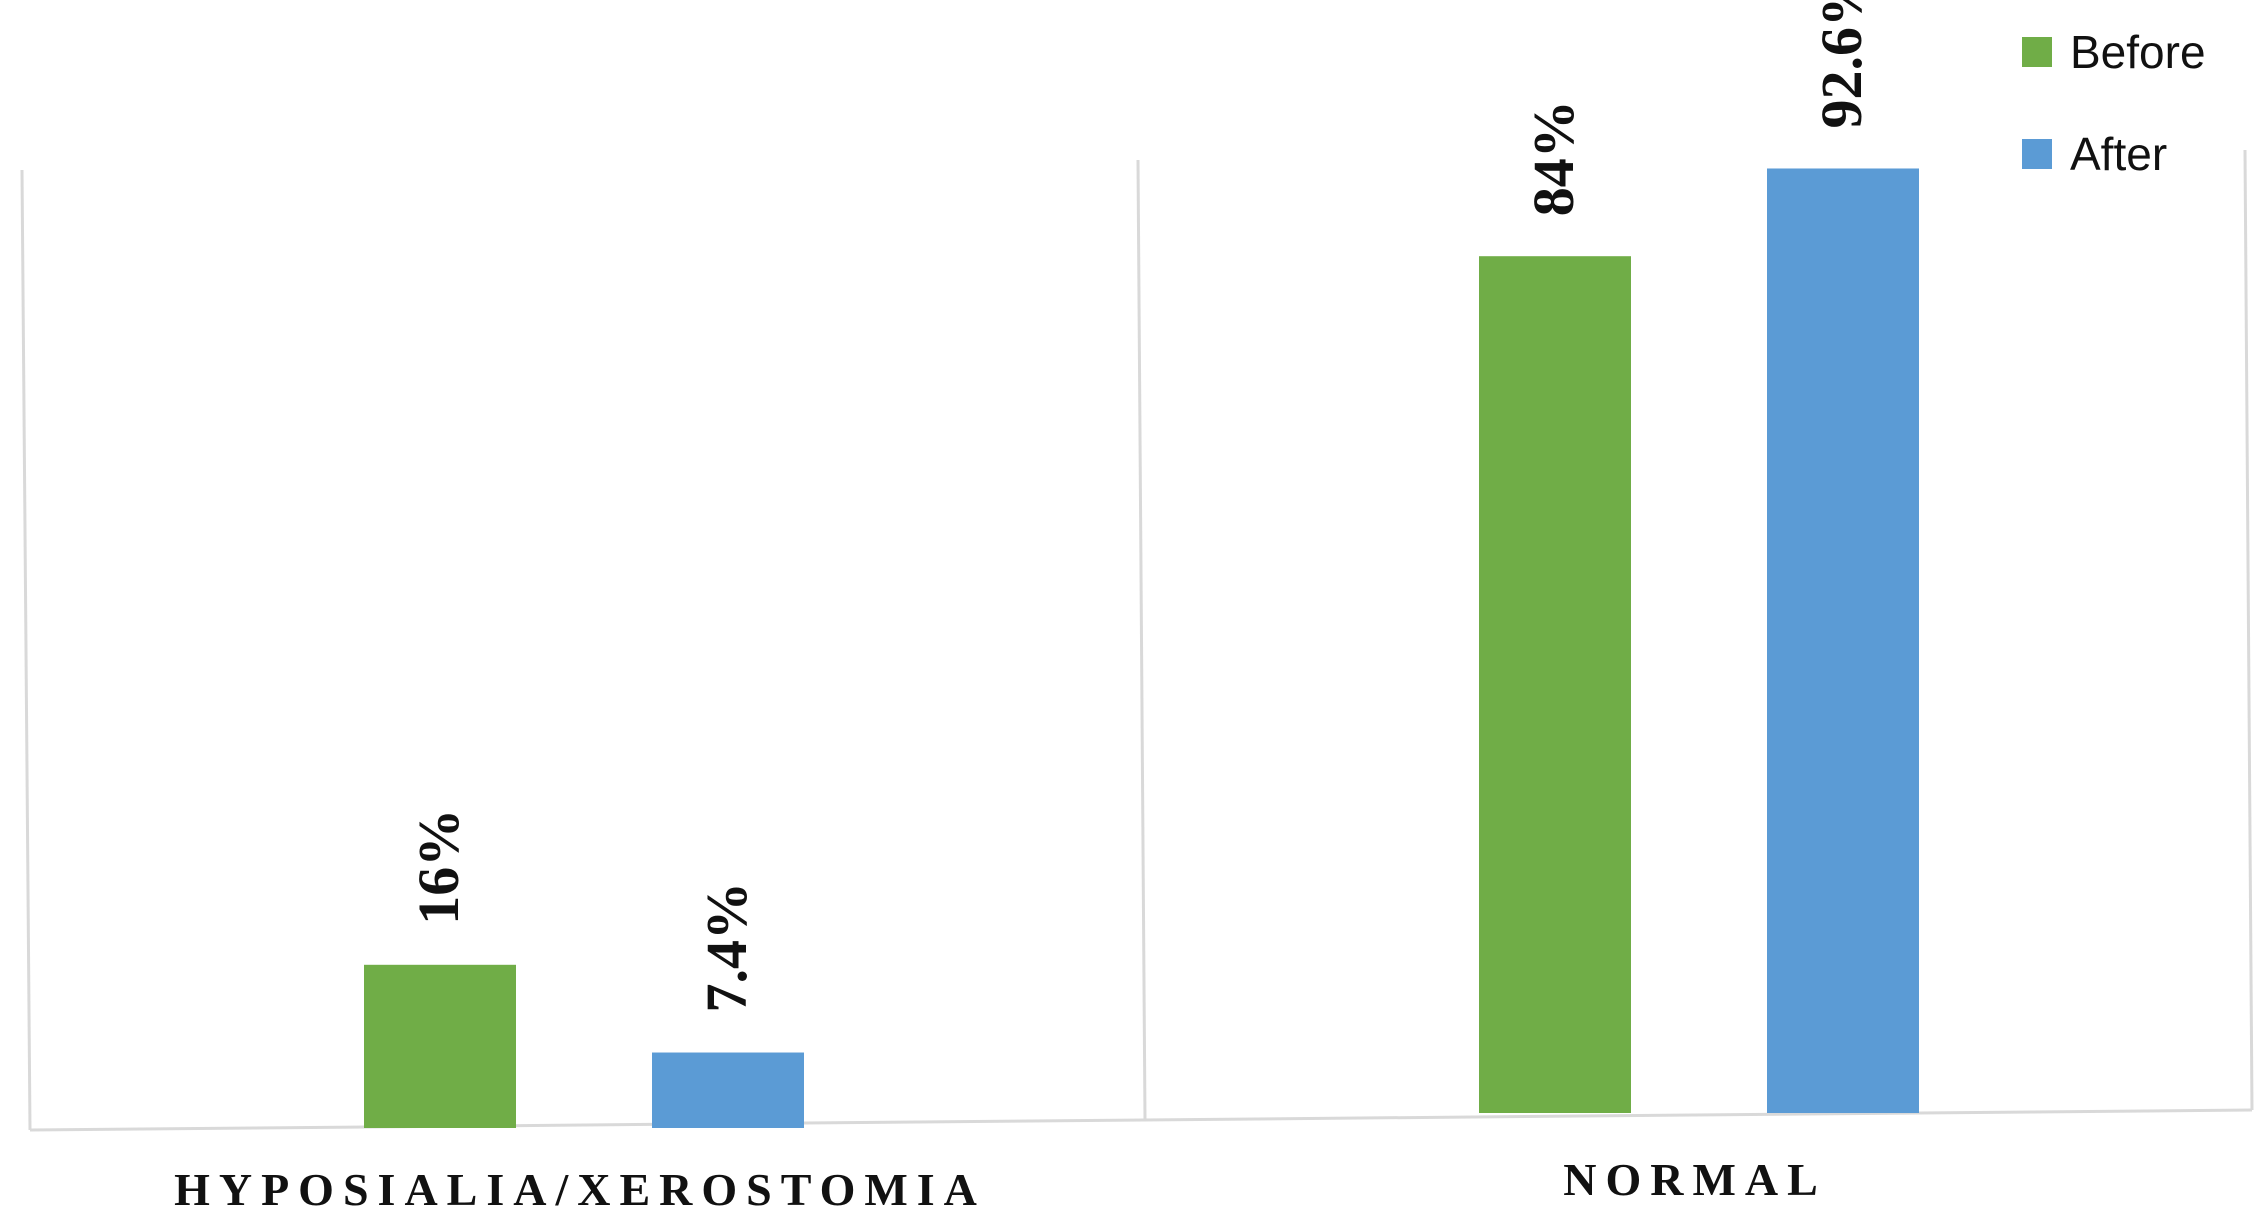 The height and width of the screenshot is (1225, 2267). I want to click on legend-swatch-after, so click(2037, 154).